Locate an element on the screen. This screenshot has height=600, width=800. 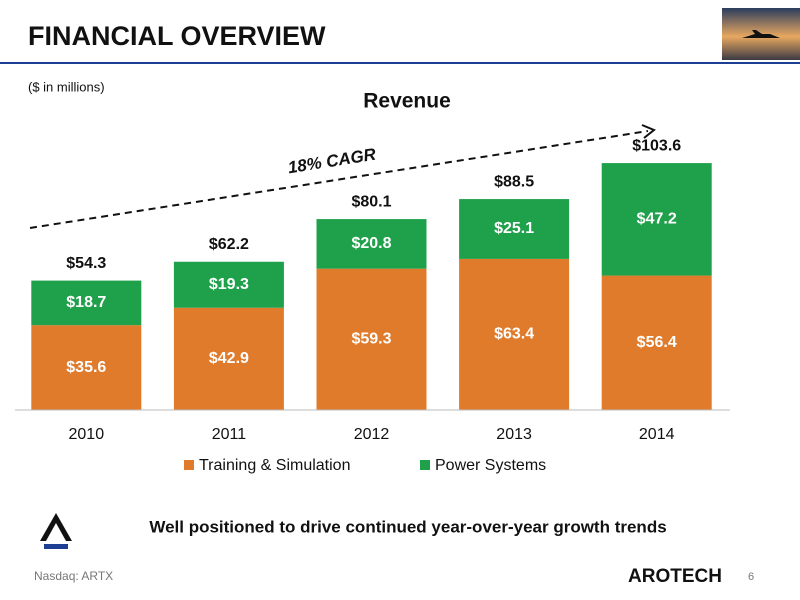
value-label: $42.9 is located at coordinates (229, 358).